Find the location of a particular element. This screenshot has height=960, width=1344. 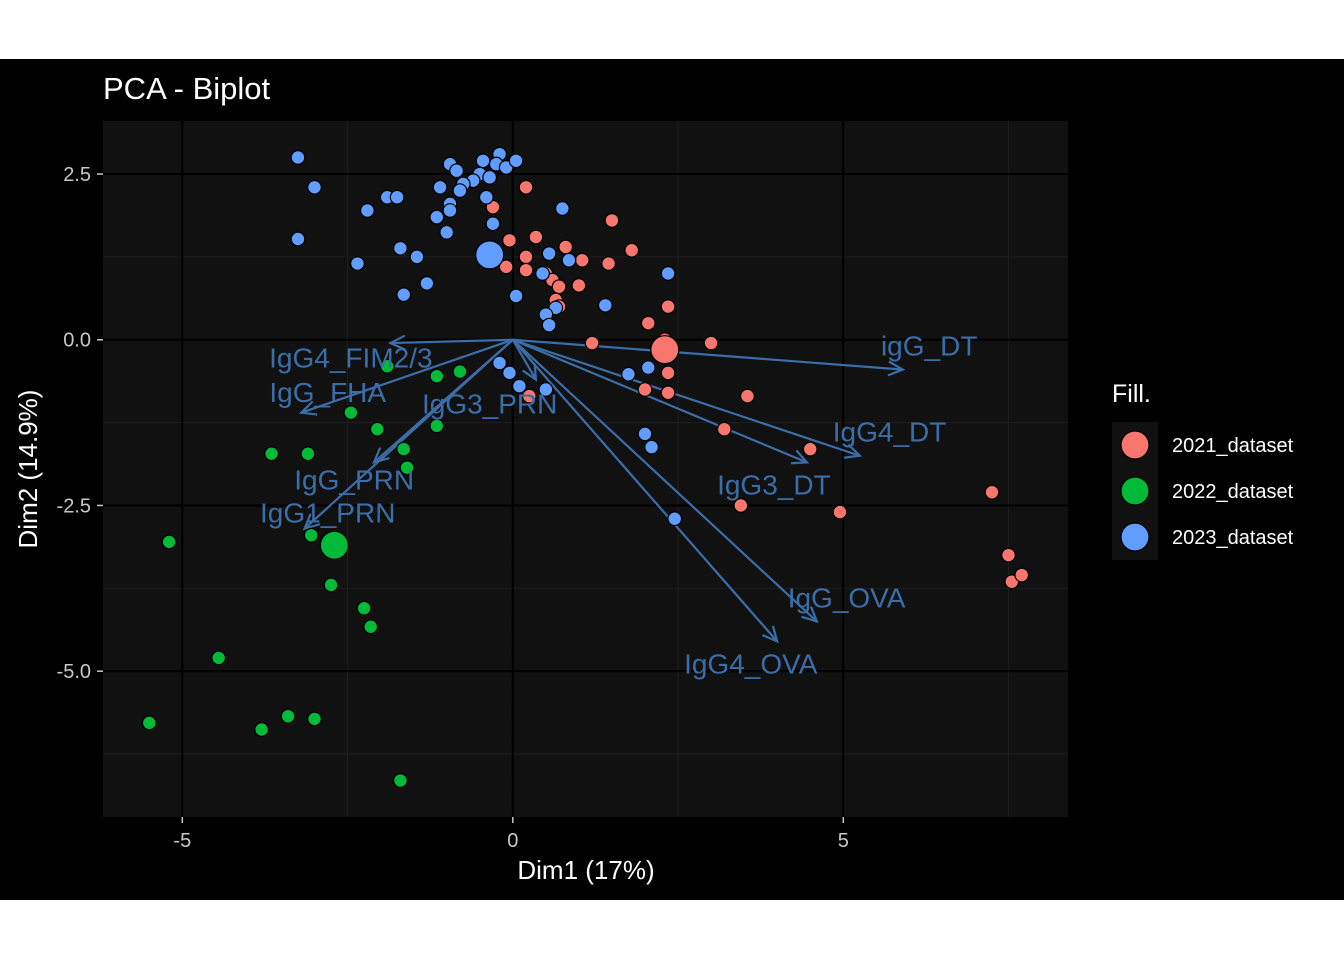

x-tick-label: 0 is located at coordinates (512, 841).